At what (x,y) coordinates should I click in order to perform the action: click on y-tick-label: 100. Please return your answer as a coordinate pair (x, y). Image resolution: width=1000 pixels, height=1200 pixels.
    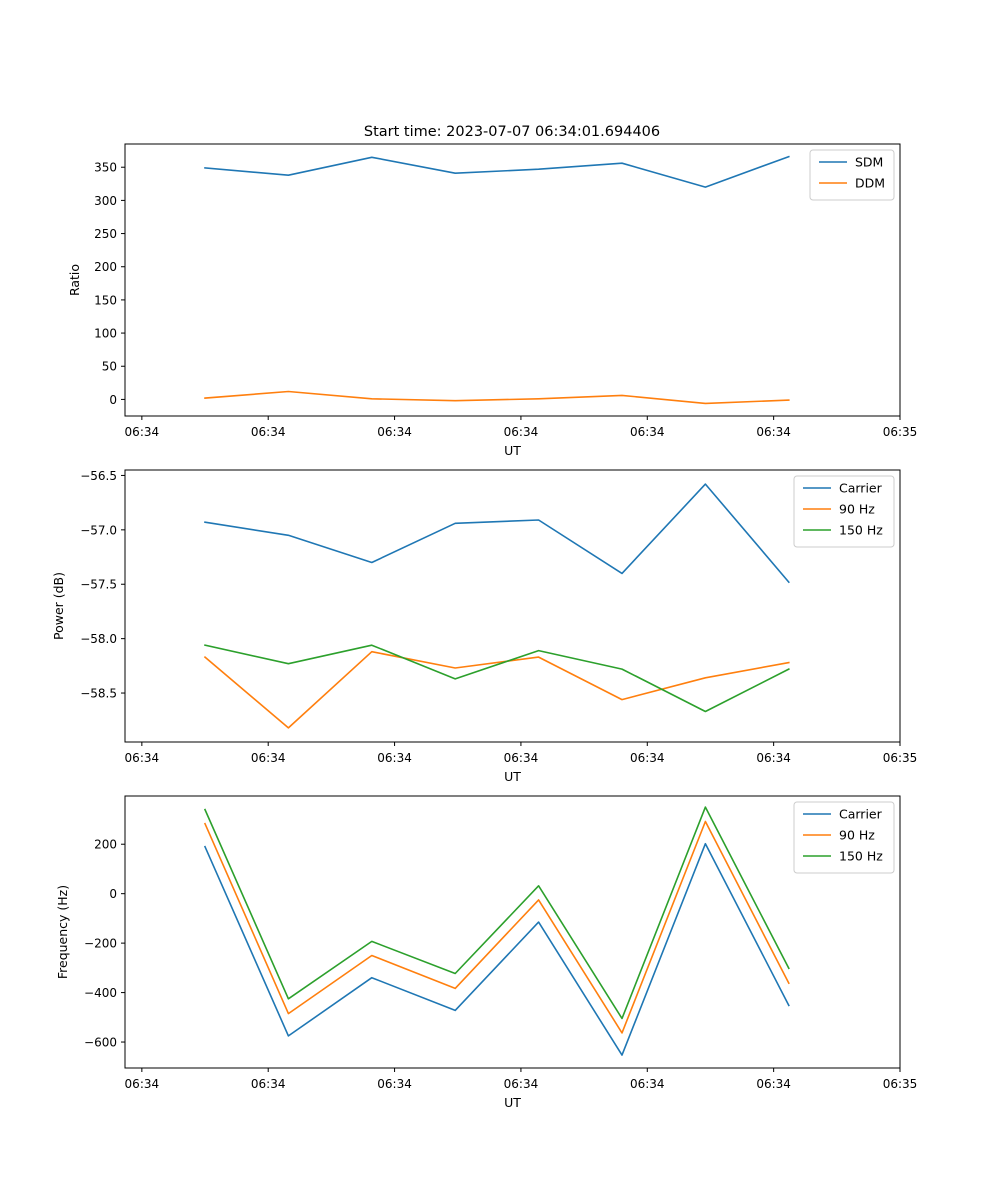
    Looking at the image, I should click on (105, 334).